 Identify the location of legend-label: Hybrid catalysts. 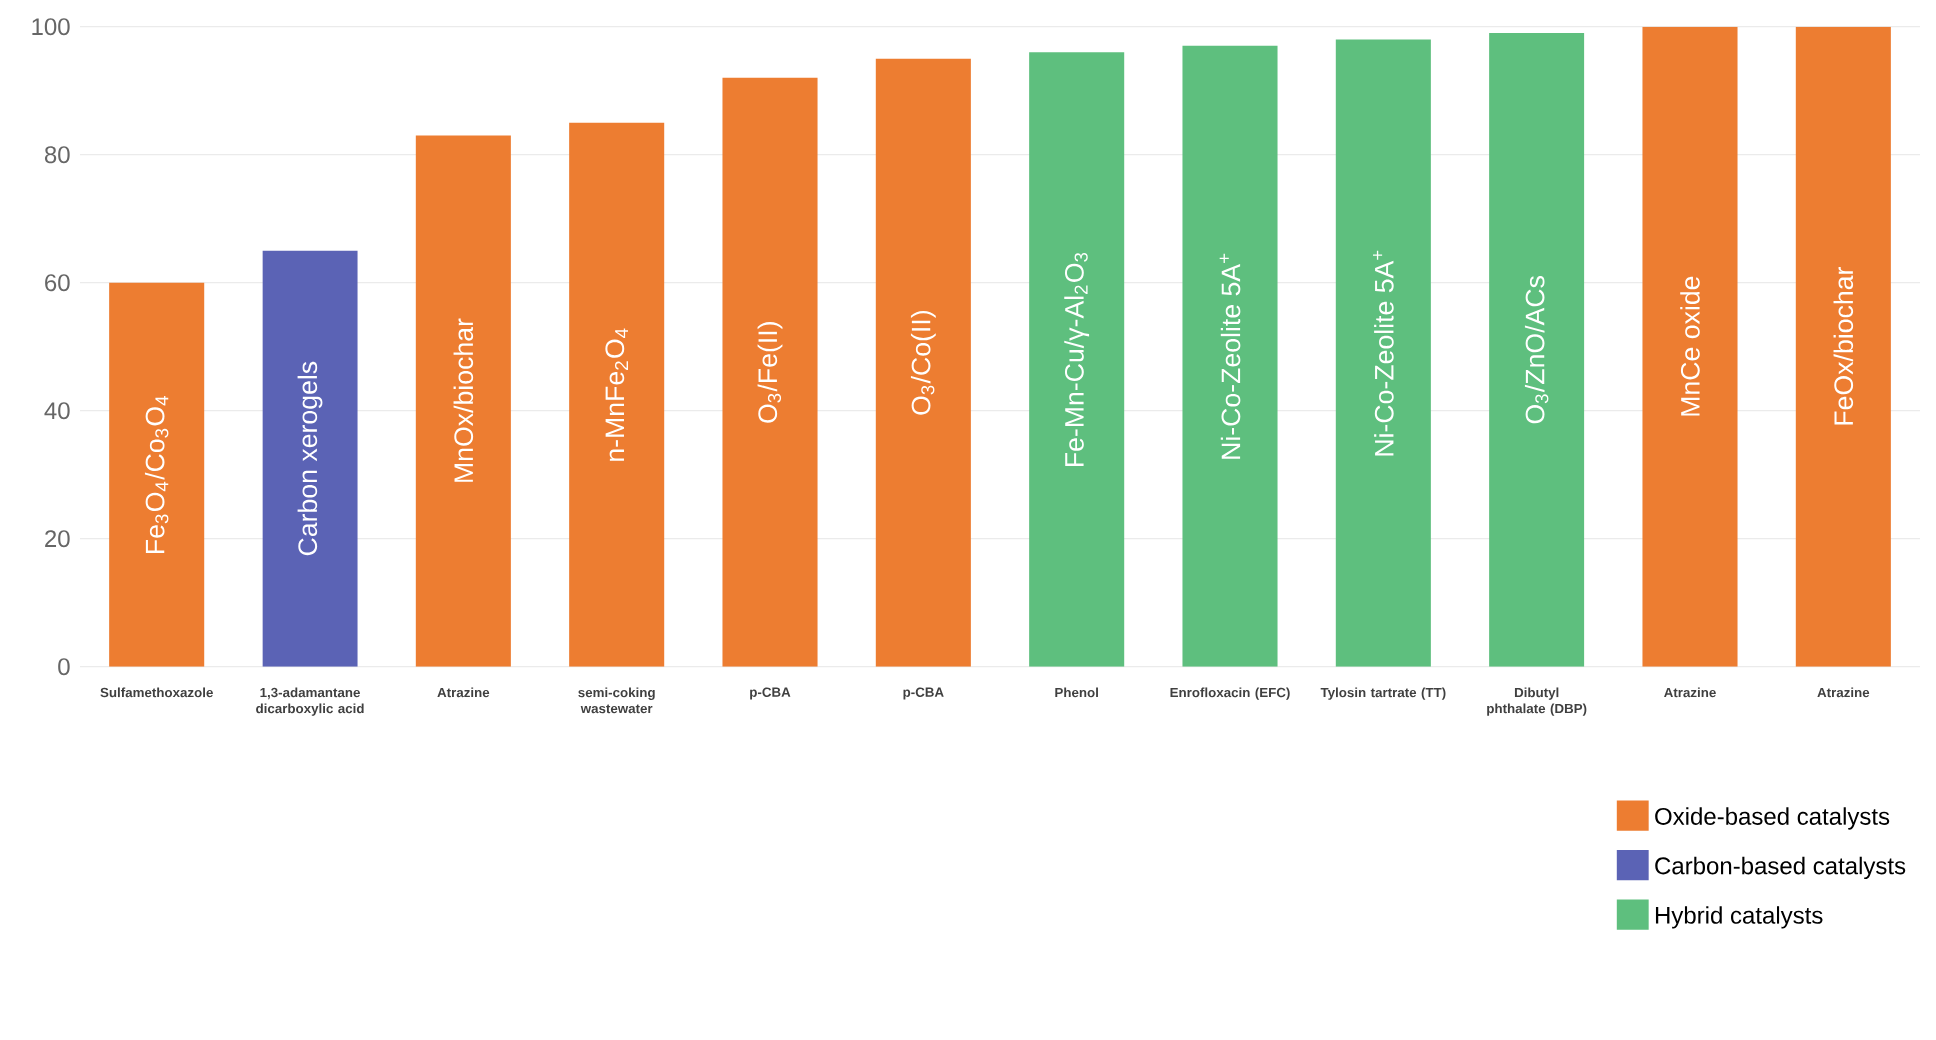
(1739, 917).